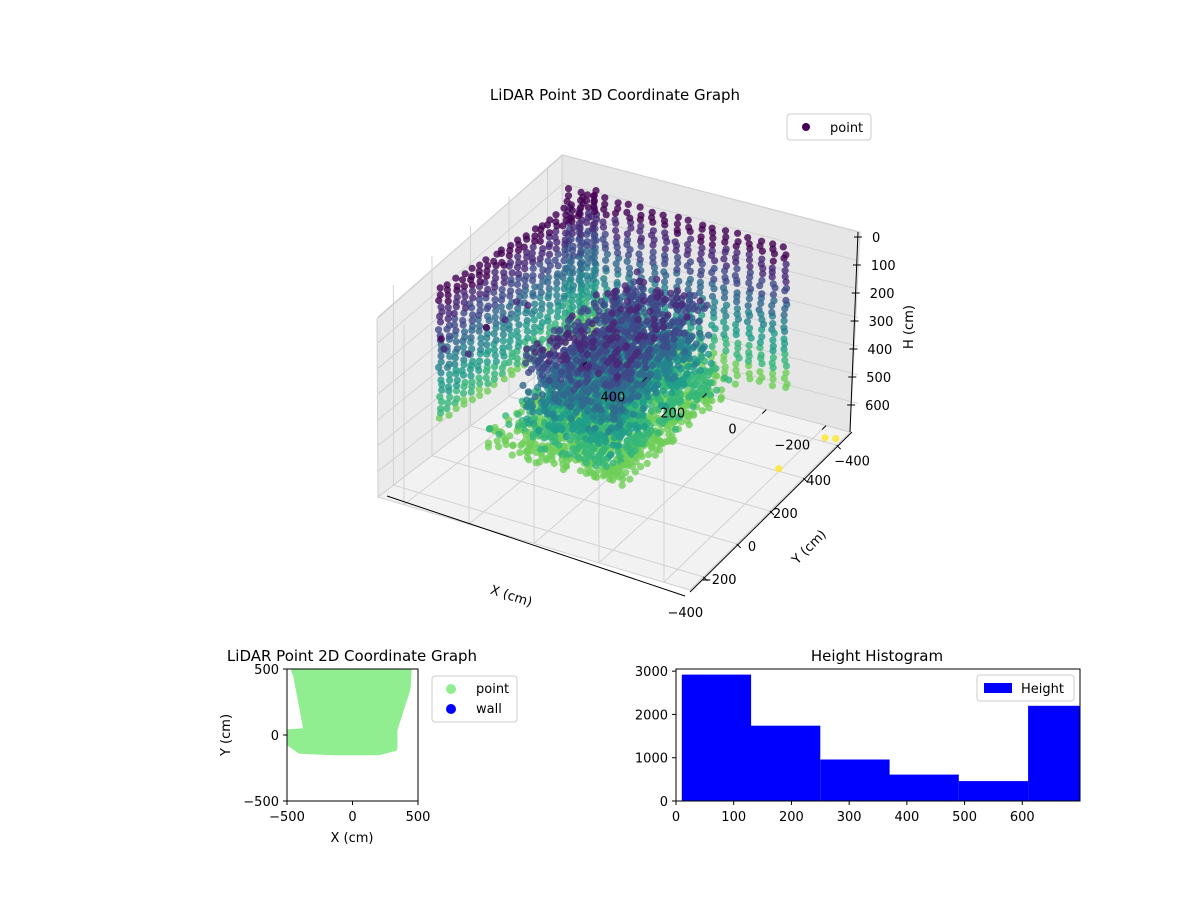  Describe the element at coordinates (881, 322) in the screenshot. I see `z-tick-label: 300` at that location.